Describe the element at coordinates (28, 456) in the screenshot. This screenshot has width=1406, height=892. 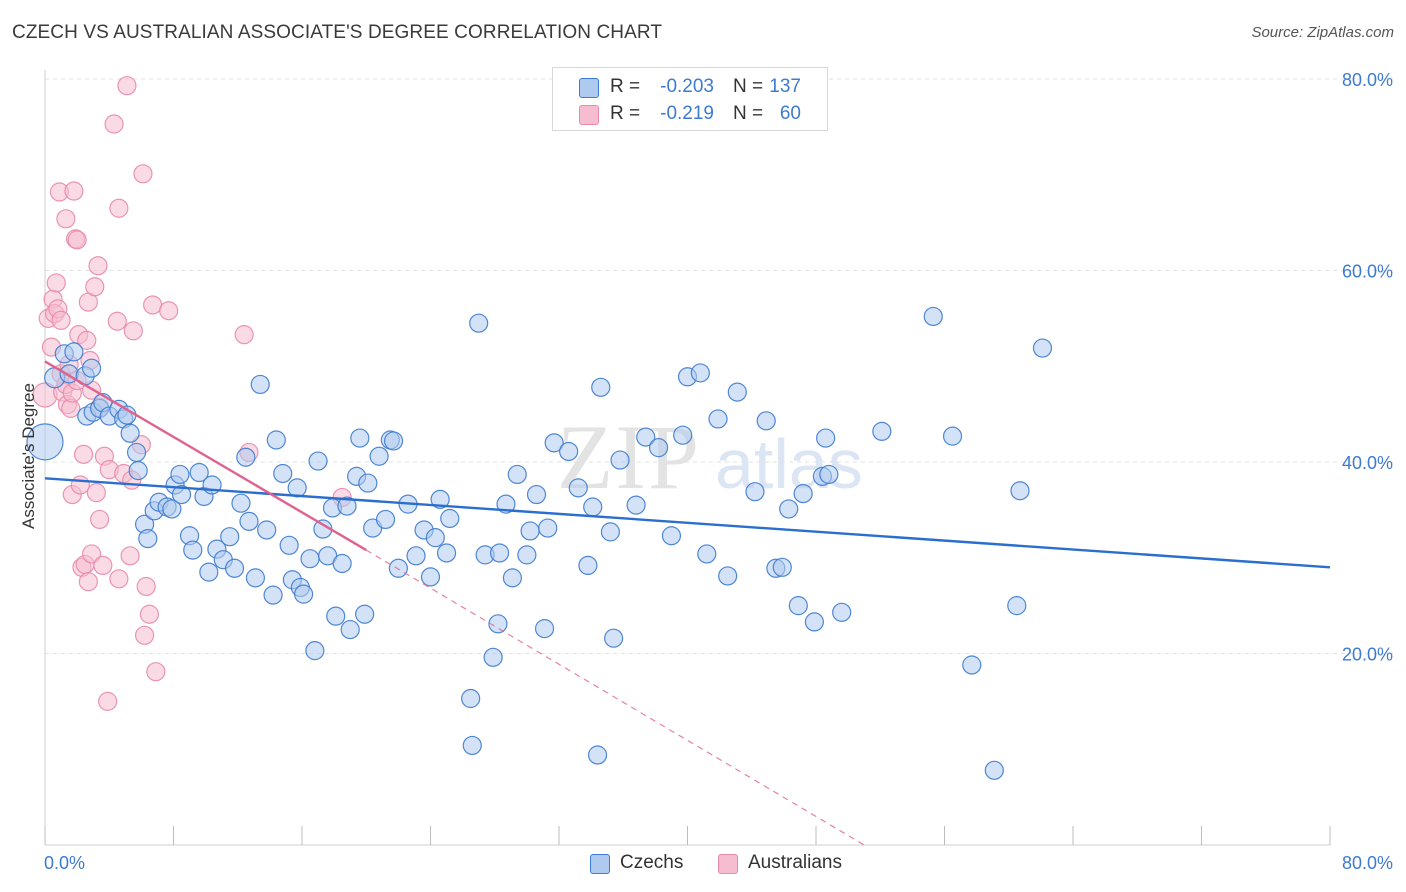
I see `y-axis-label: Associate's Degree` at that location.